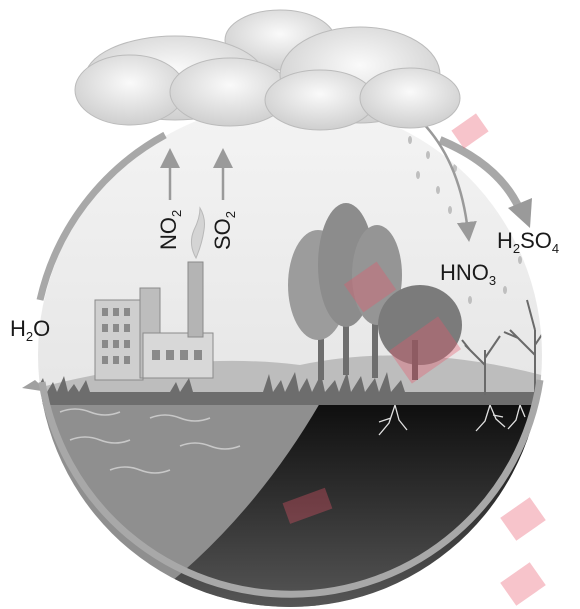 This screenshot has width=580, height=609. Describe the element at coordinates (101, 216) in the screenshot. I see `evaporation-arrow` at that location.